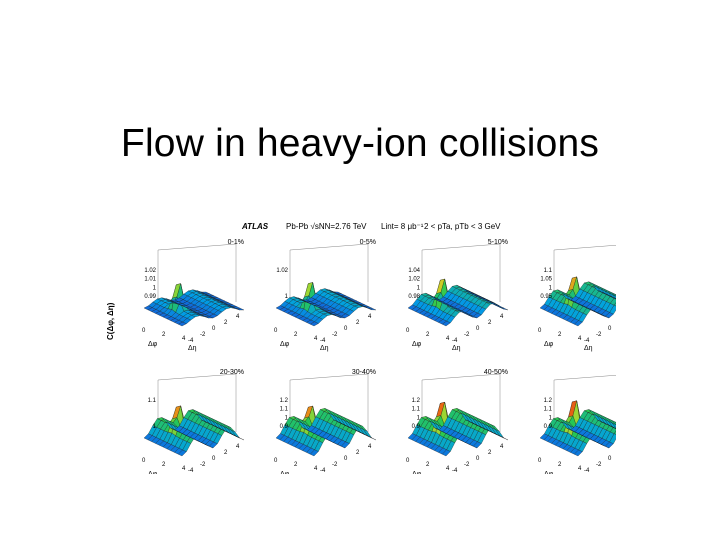  What do you see at coordinates (546, 297) in the screenshot?
I see `z-tick-label: 0.95` at bounding box center [546, 297].